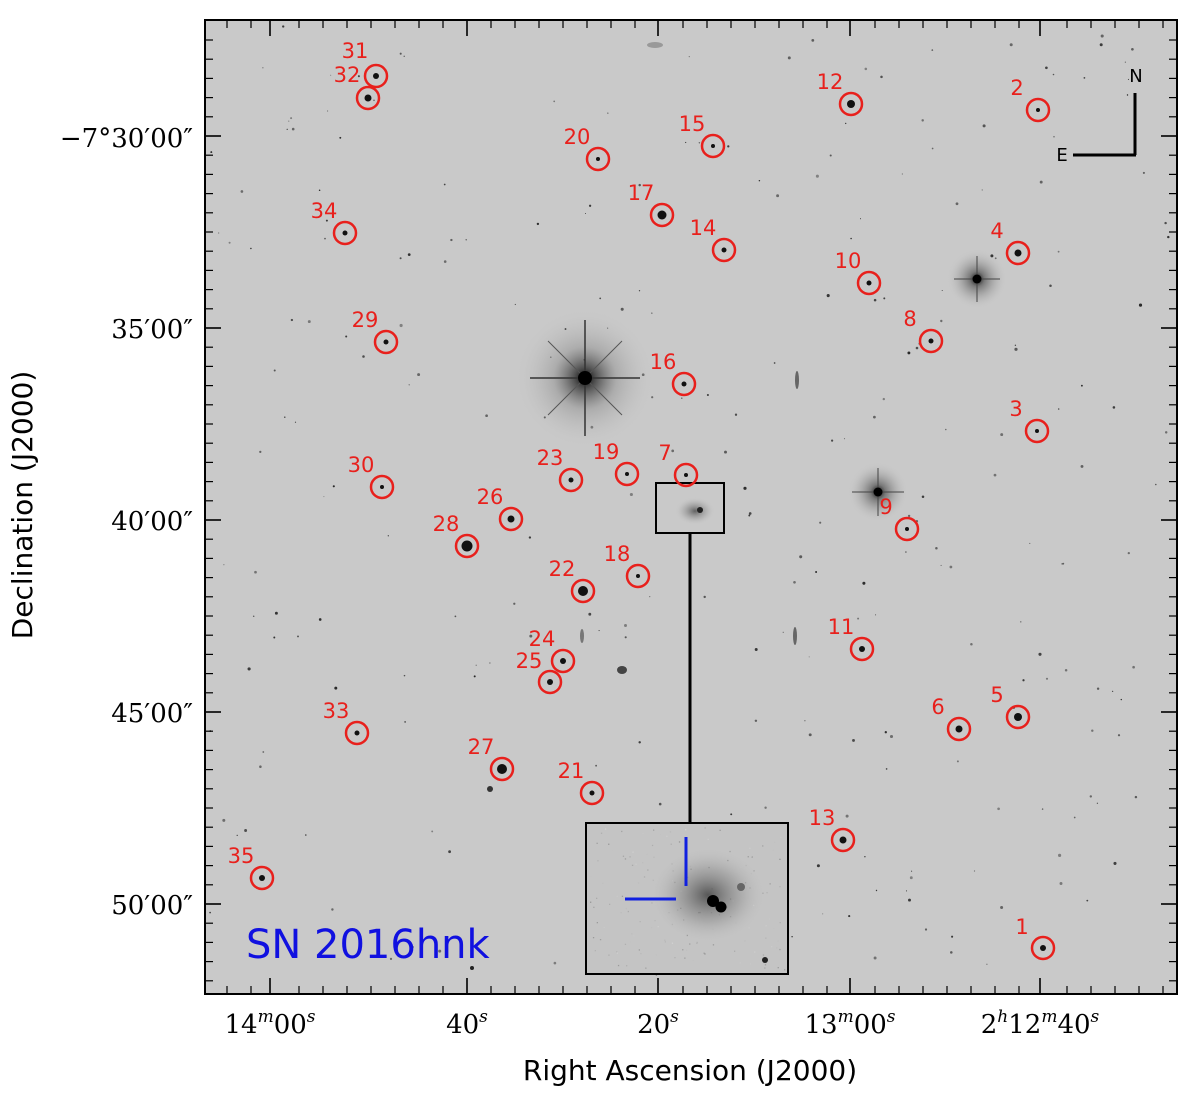 Image resolution: width=1200 pixels, height=1102 pixels. Describe the element at coordinates (361, 465) in the screenshot. I see `marker-label: 30` at that location.